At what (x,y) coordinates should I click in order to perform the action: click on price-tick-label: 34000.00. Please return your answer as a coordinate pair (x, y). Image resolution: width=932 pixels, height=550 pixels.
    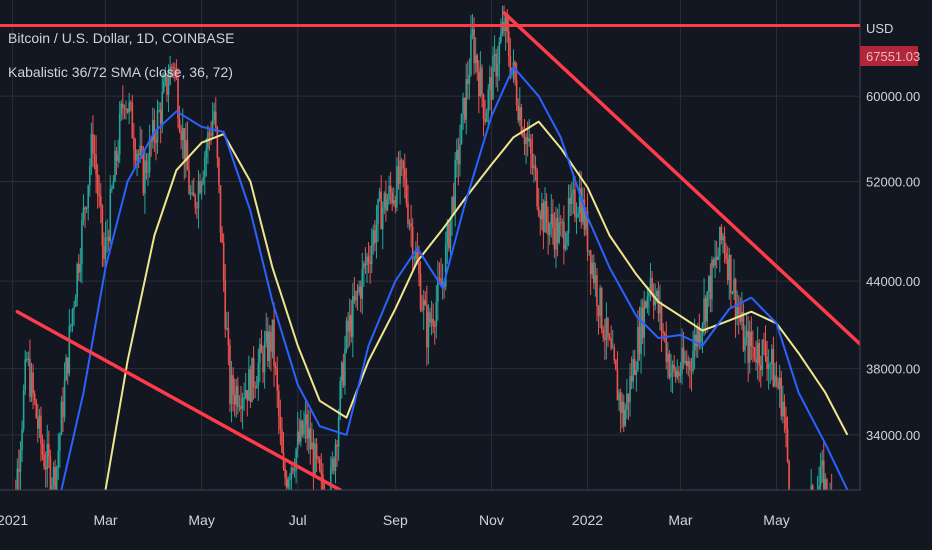
    Looking at the image, I should click on (893, 435).